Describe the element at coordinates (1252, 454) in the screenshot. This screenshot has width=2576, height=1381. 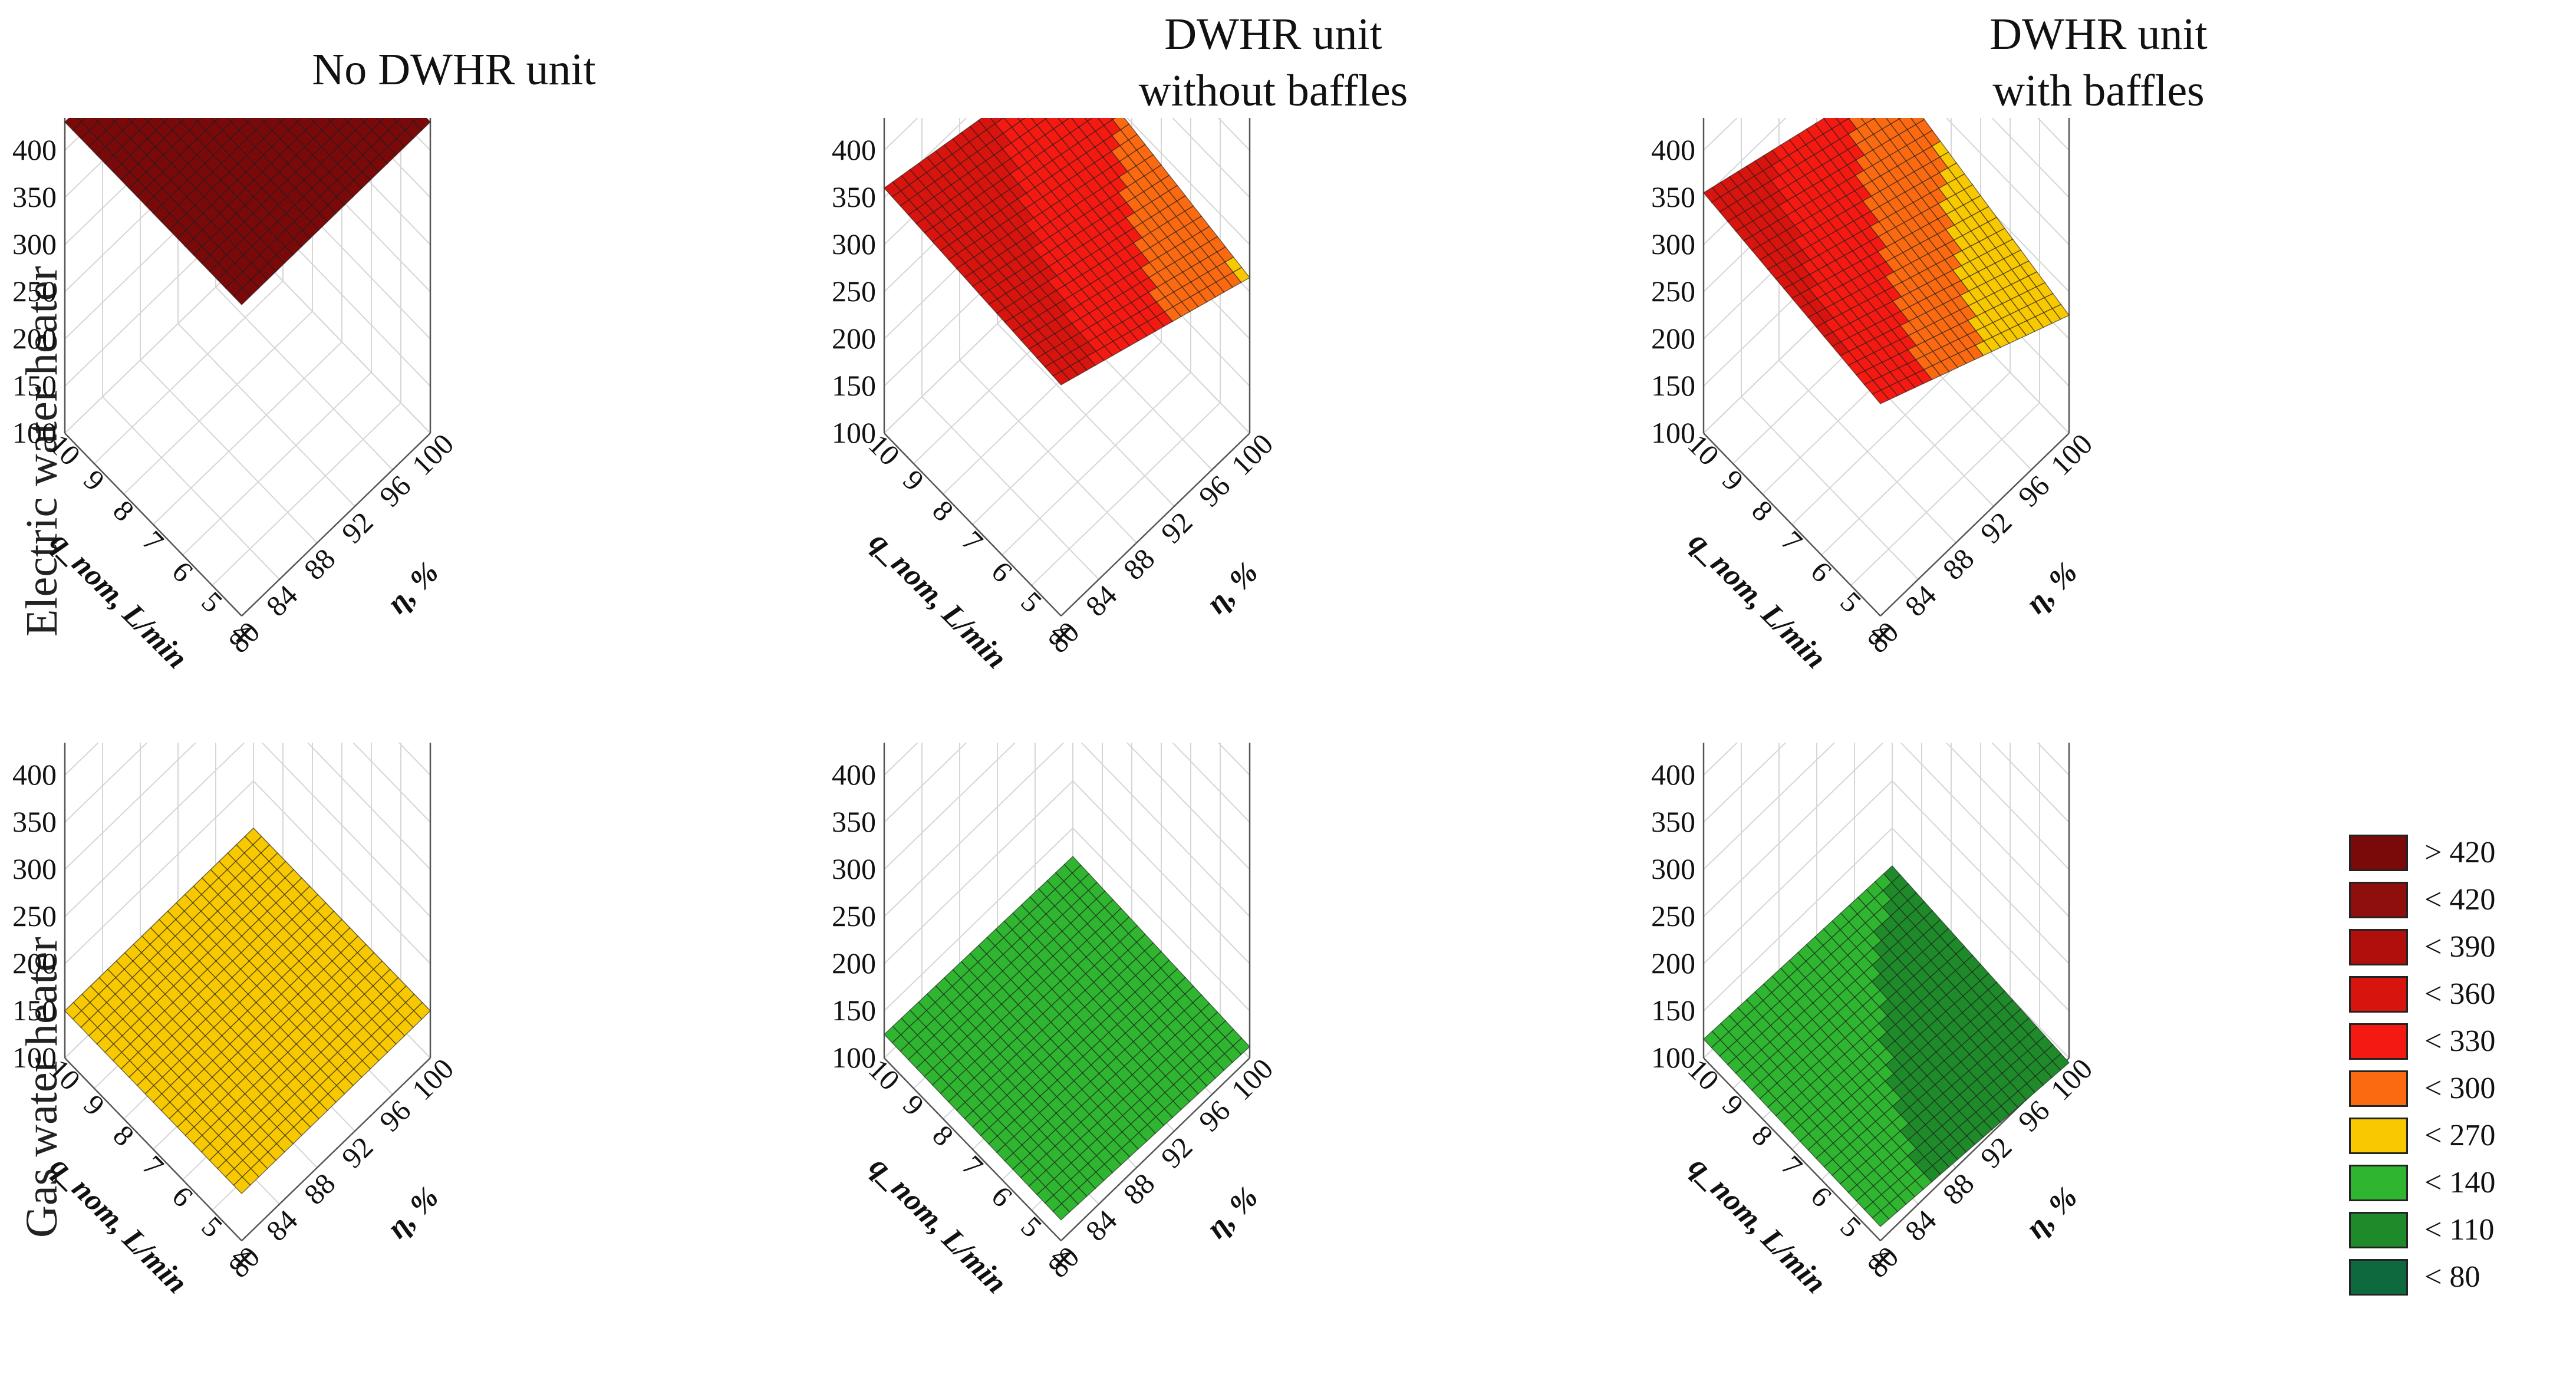
I see `x-tick-label: 100` at that location.